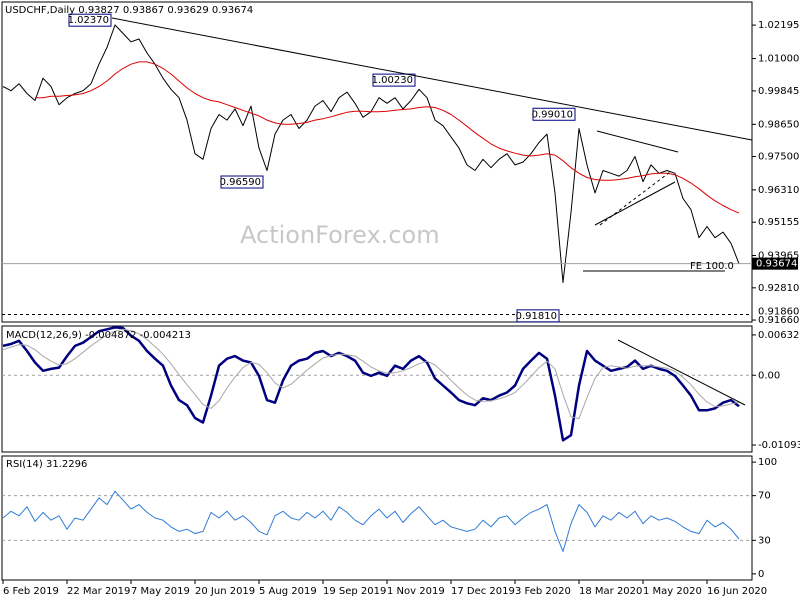  Describe the element at coordinates (778, 190) in the screenshot. I see `y-tick-label: 0.96310` at that location.